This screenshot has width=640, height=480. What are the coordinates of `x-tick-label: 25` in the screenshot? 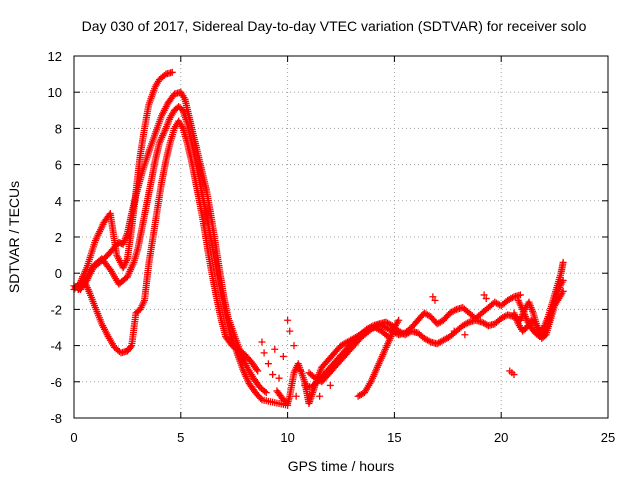 It's located at (608, 437).